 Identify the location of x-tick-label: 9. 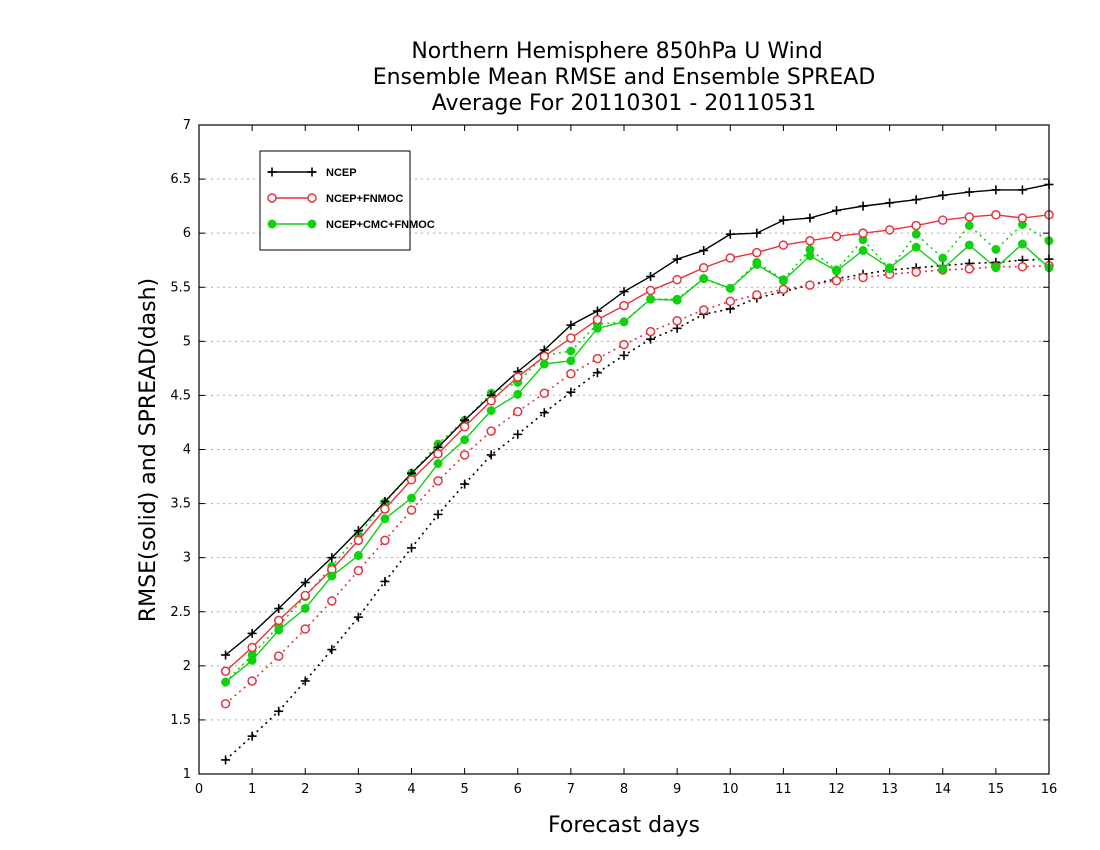
(677, 789).